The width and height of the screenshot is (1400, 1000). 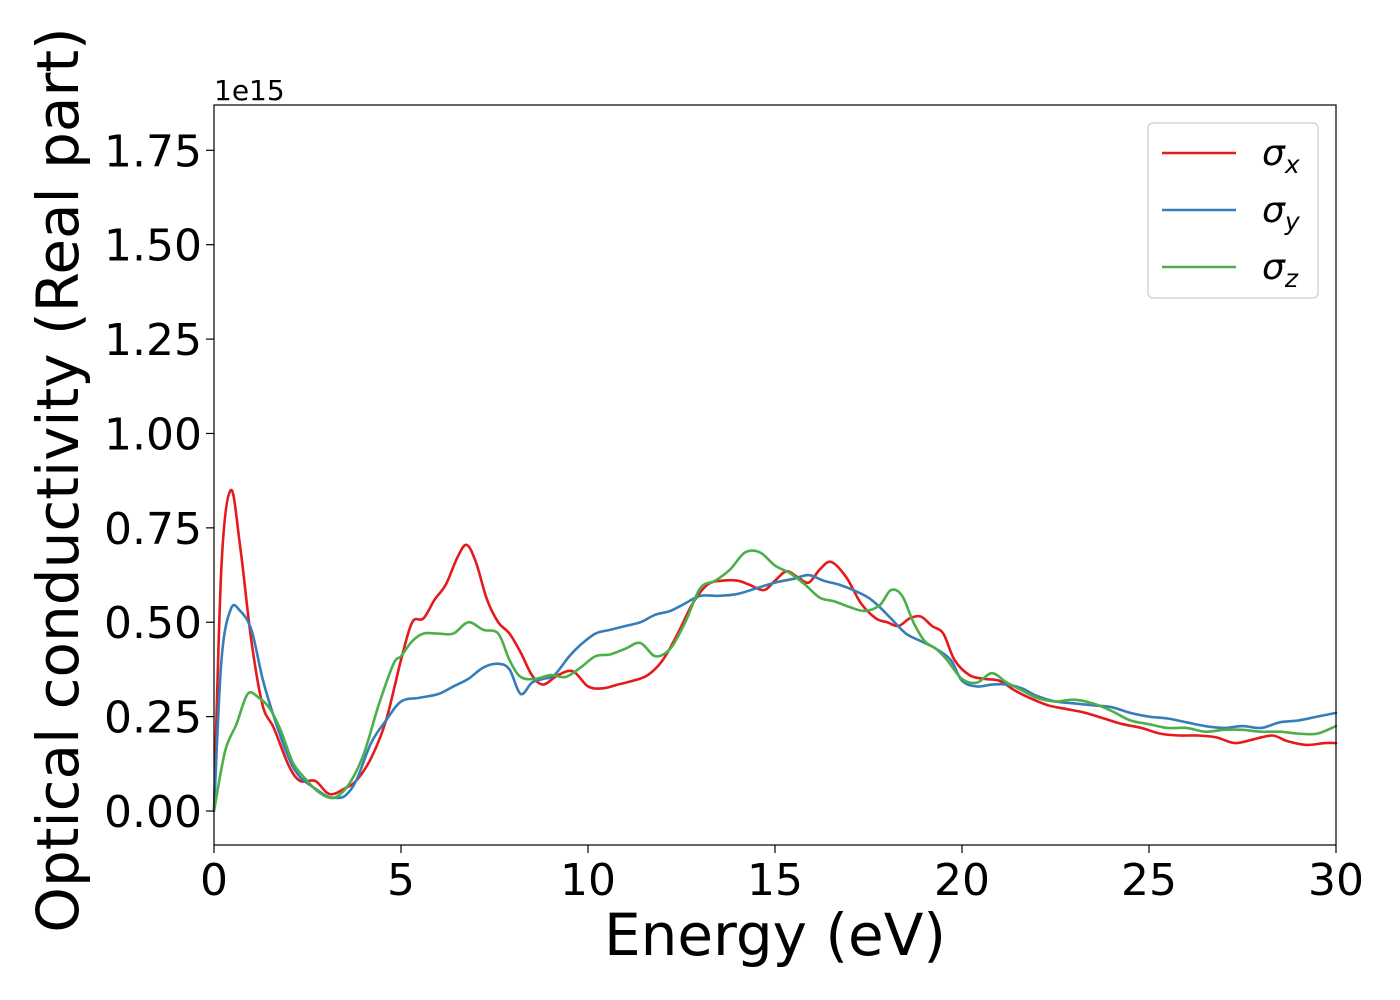 I want to click on y-tick-label: 1.50, so click(x=153, y=246).